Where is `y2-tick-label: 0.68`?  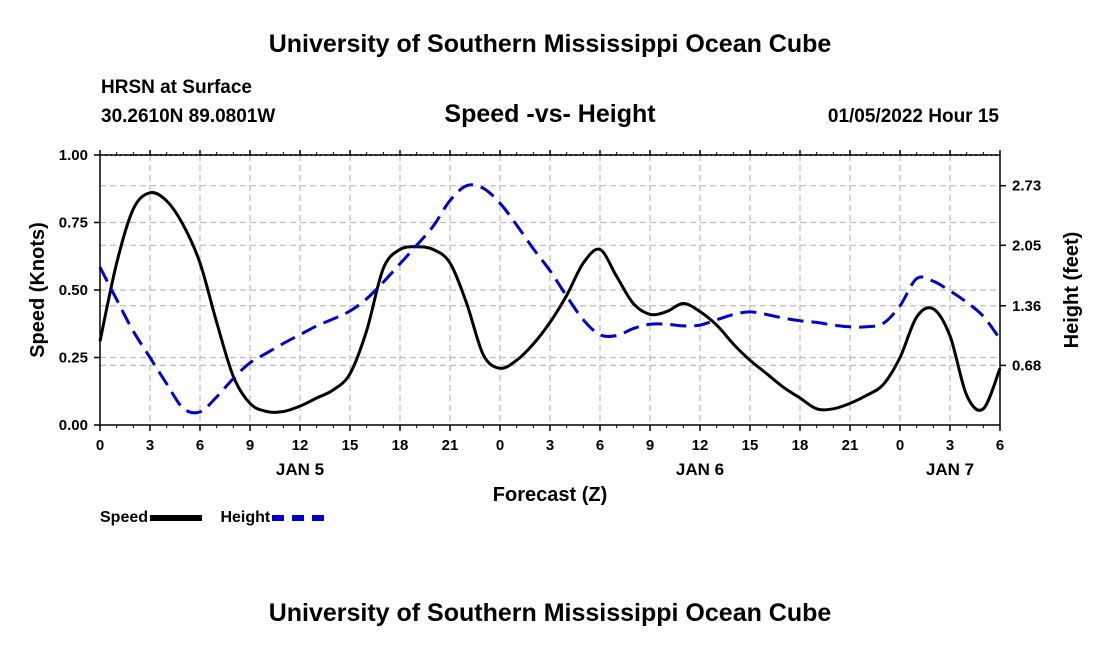
y2-tick-label: 0.68 is located at coordinates (1026, 365).